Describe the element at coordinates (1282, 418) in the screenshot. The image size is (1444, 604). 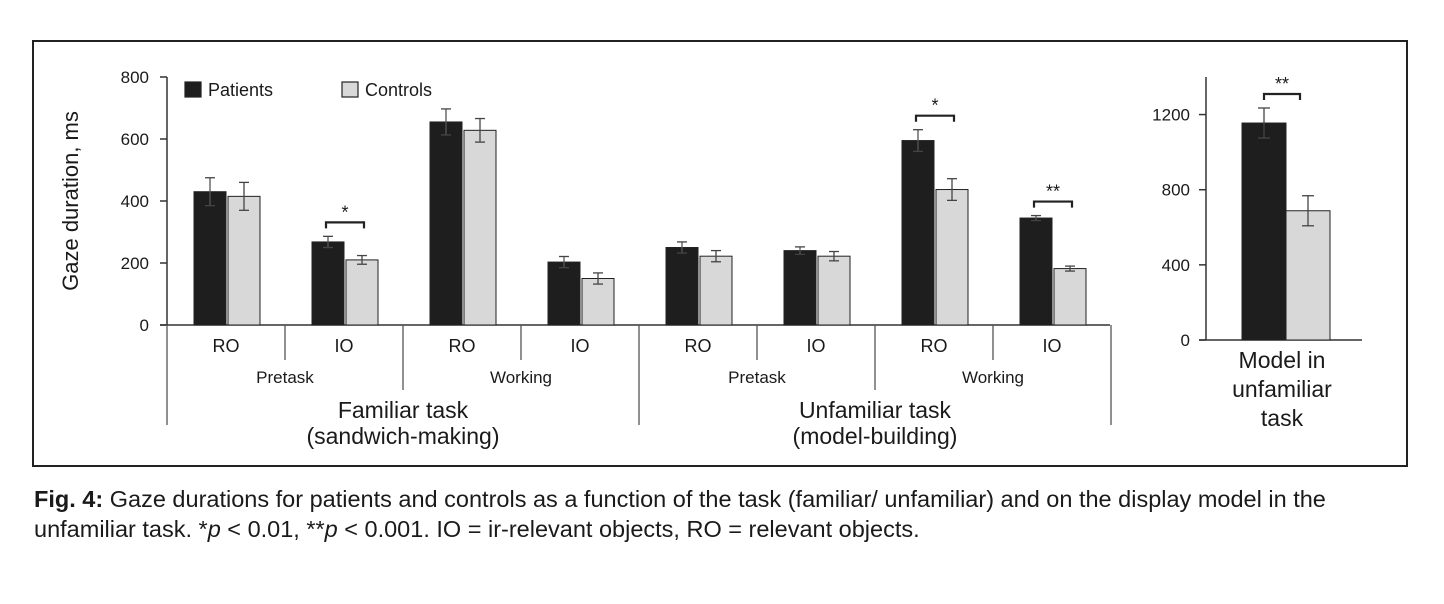
I see `x-category-label-right: task` at that location.